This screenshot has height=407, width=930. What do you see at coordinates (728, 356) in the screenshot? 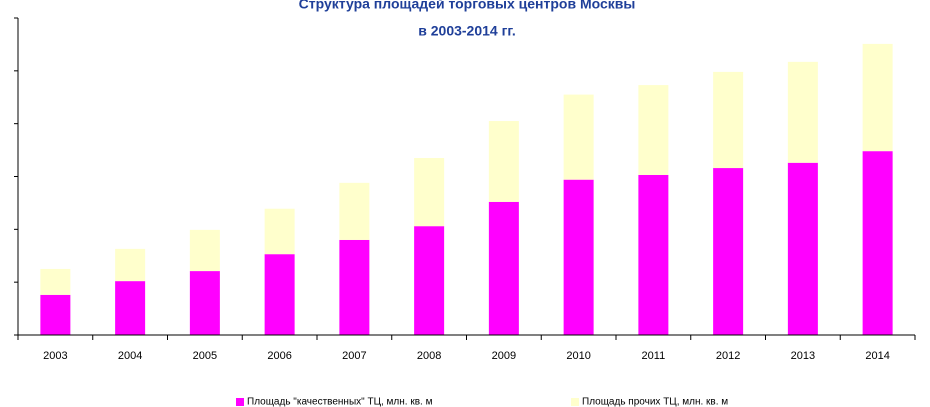
I see `x-tick-label: 2012` at bounding box center [728, 356].